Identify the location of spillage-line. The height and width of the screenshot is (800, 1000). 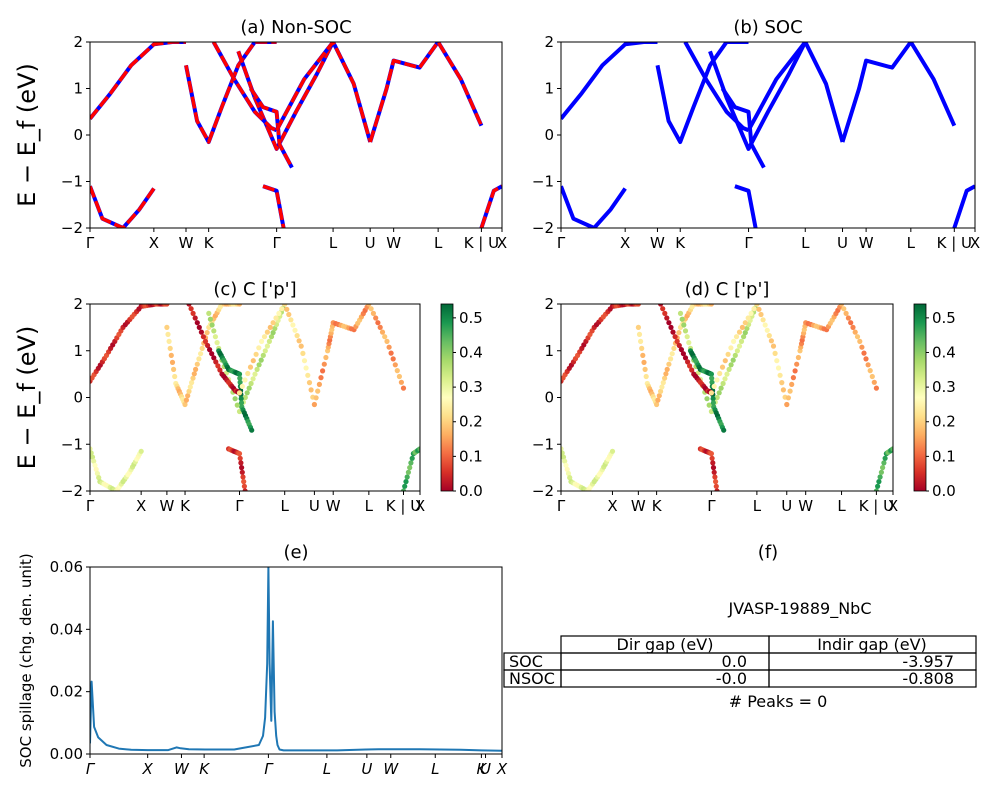
(296, 659).